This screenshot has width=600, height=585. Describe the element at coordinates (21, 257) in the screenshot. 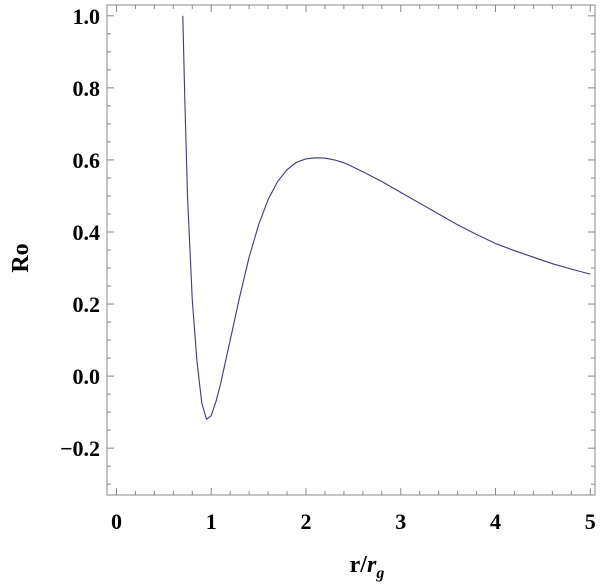

I see `y-axis-title: Ro` at that location.